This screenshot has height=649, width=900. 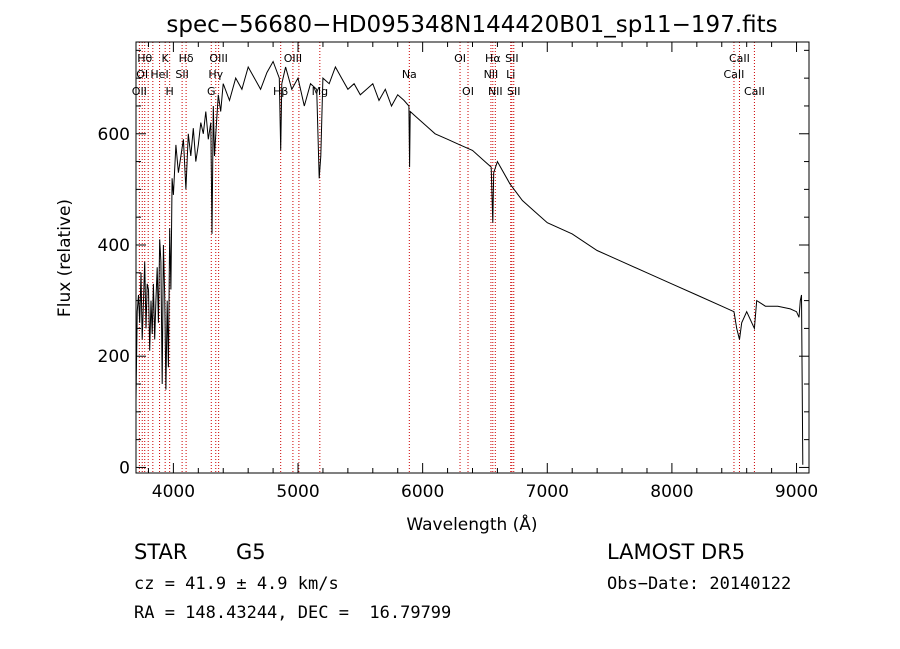 I want to click on line-marker-label: Hβ, so click(x=280, y=91).